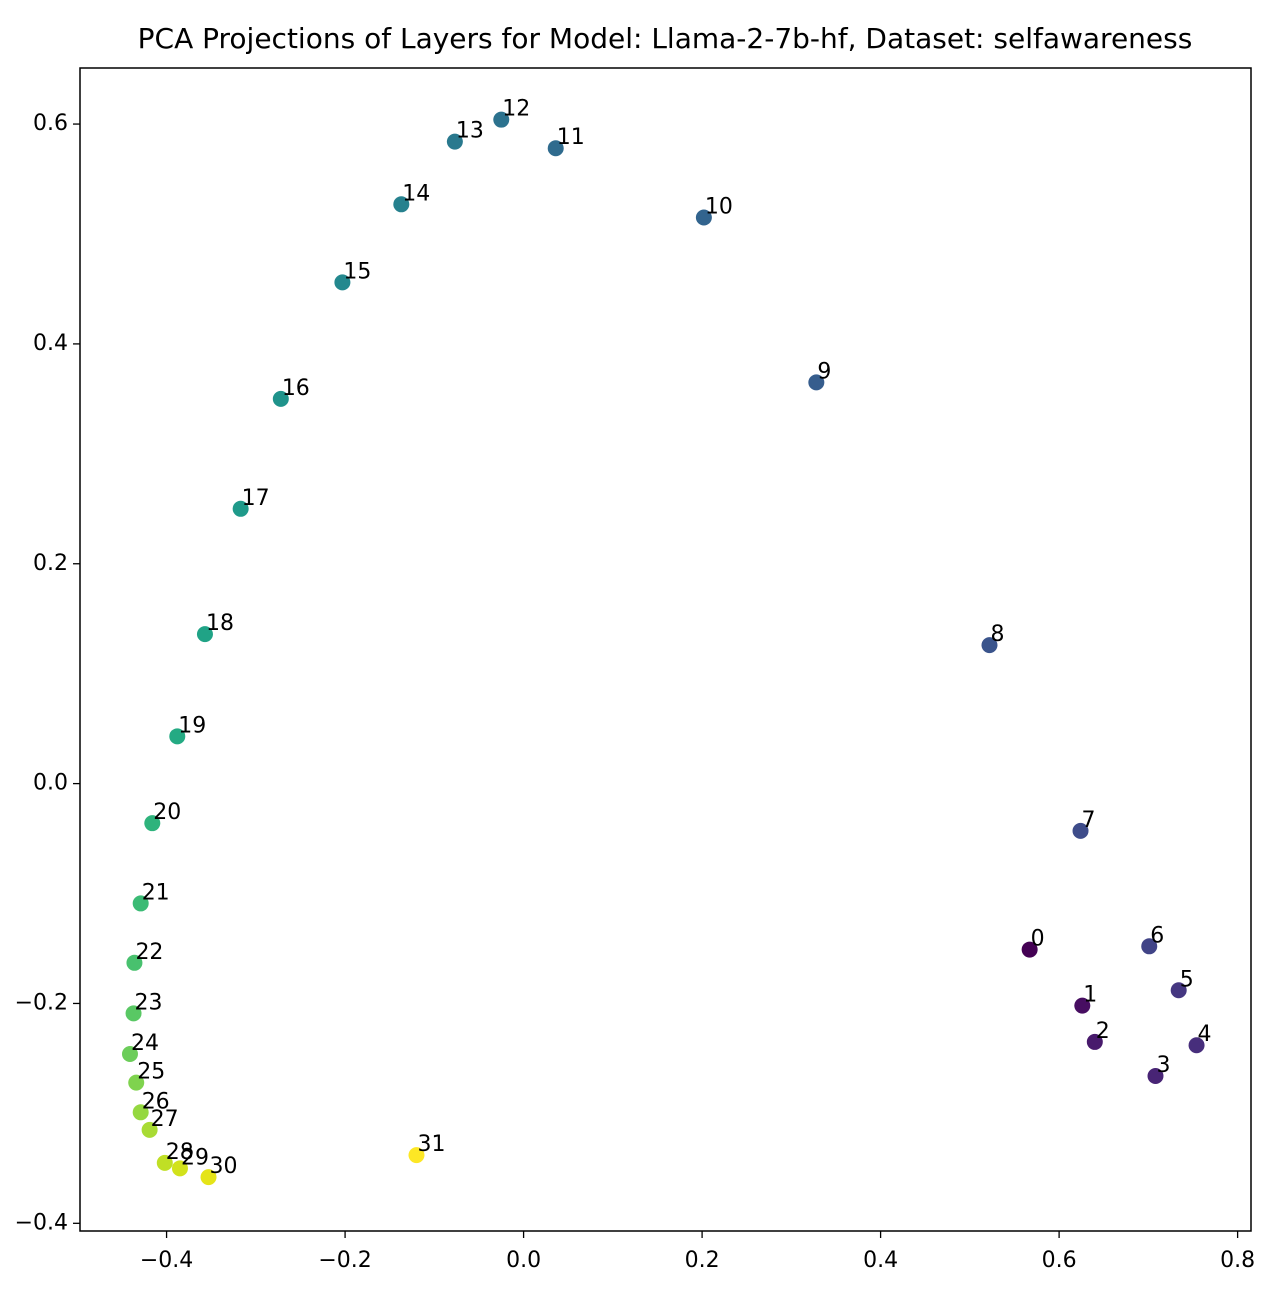  Describe the element at coordinates (149, 1002) in the screenshot. I see `point-label: 23` at that location.